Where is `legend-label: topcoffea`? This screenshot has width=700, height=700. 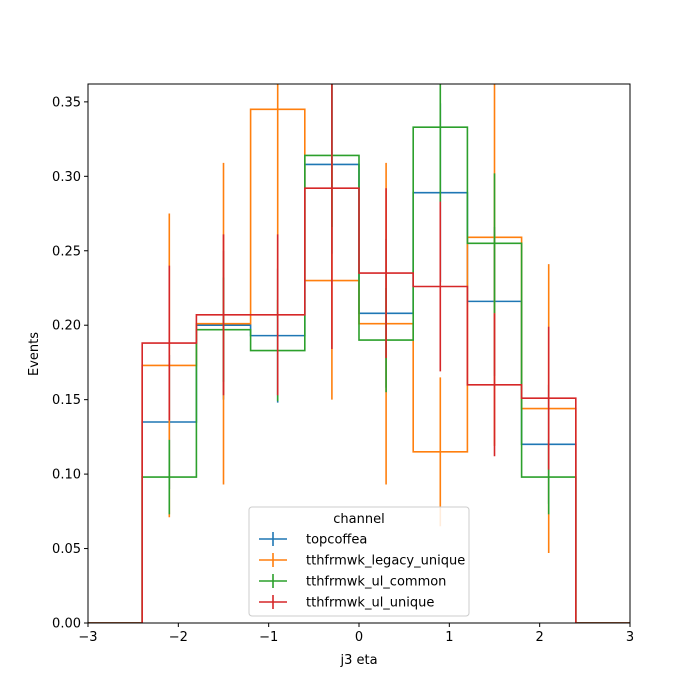 legend-label: topcoffea is located at coordinates (336, 540).